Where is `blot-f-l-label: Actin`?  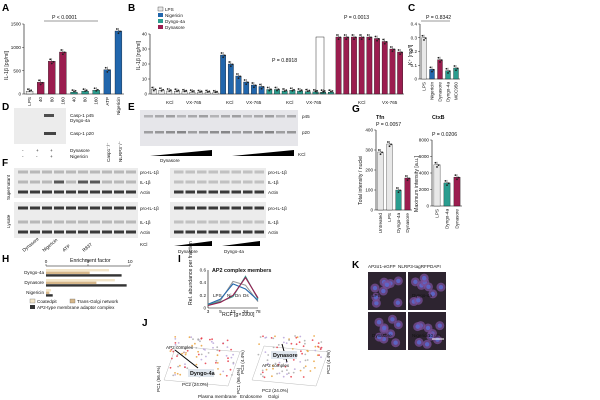
blot-f-l-label: Actin is located at coordinates (145, 232).